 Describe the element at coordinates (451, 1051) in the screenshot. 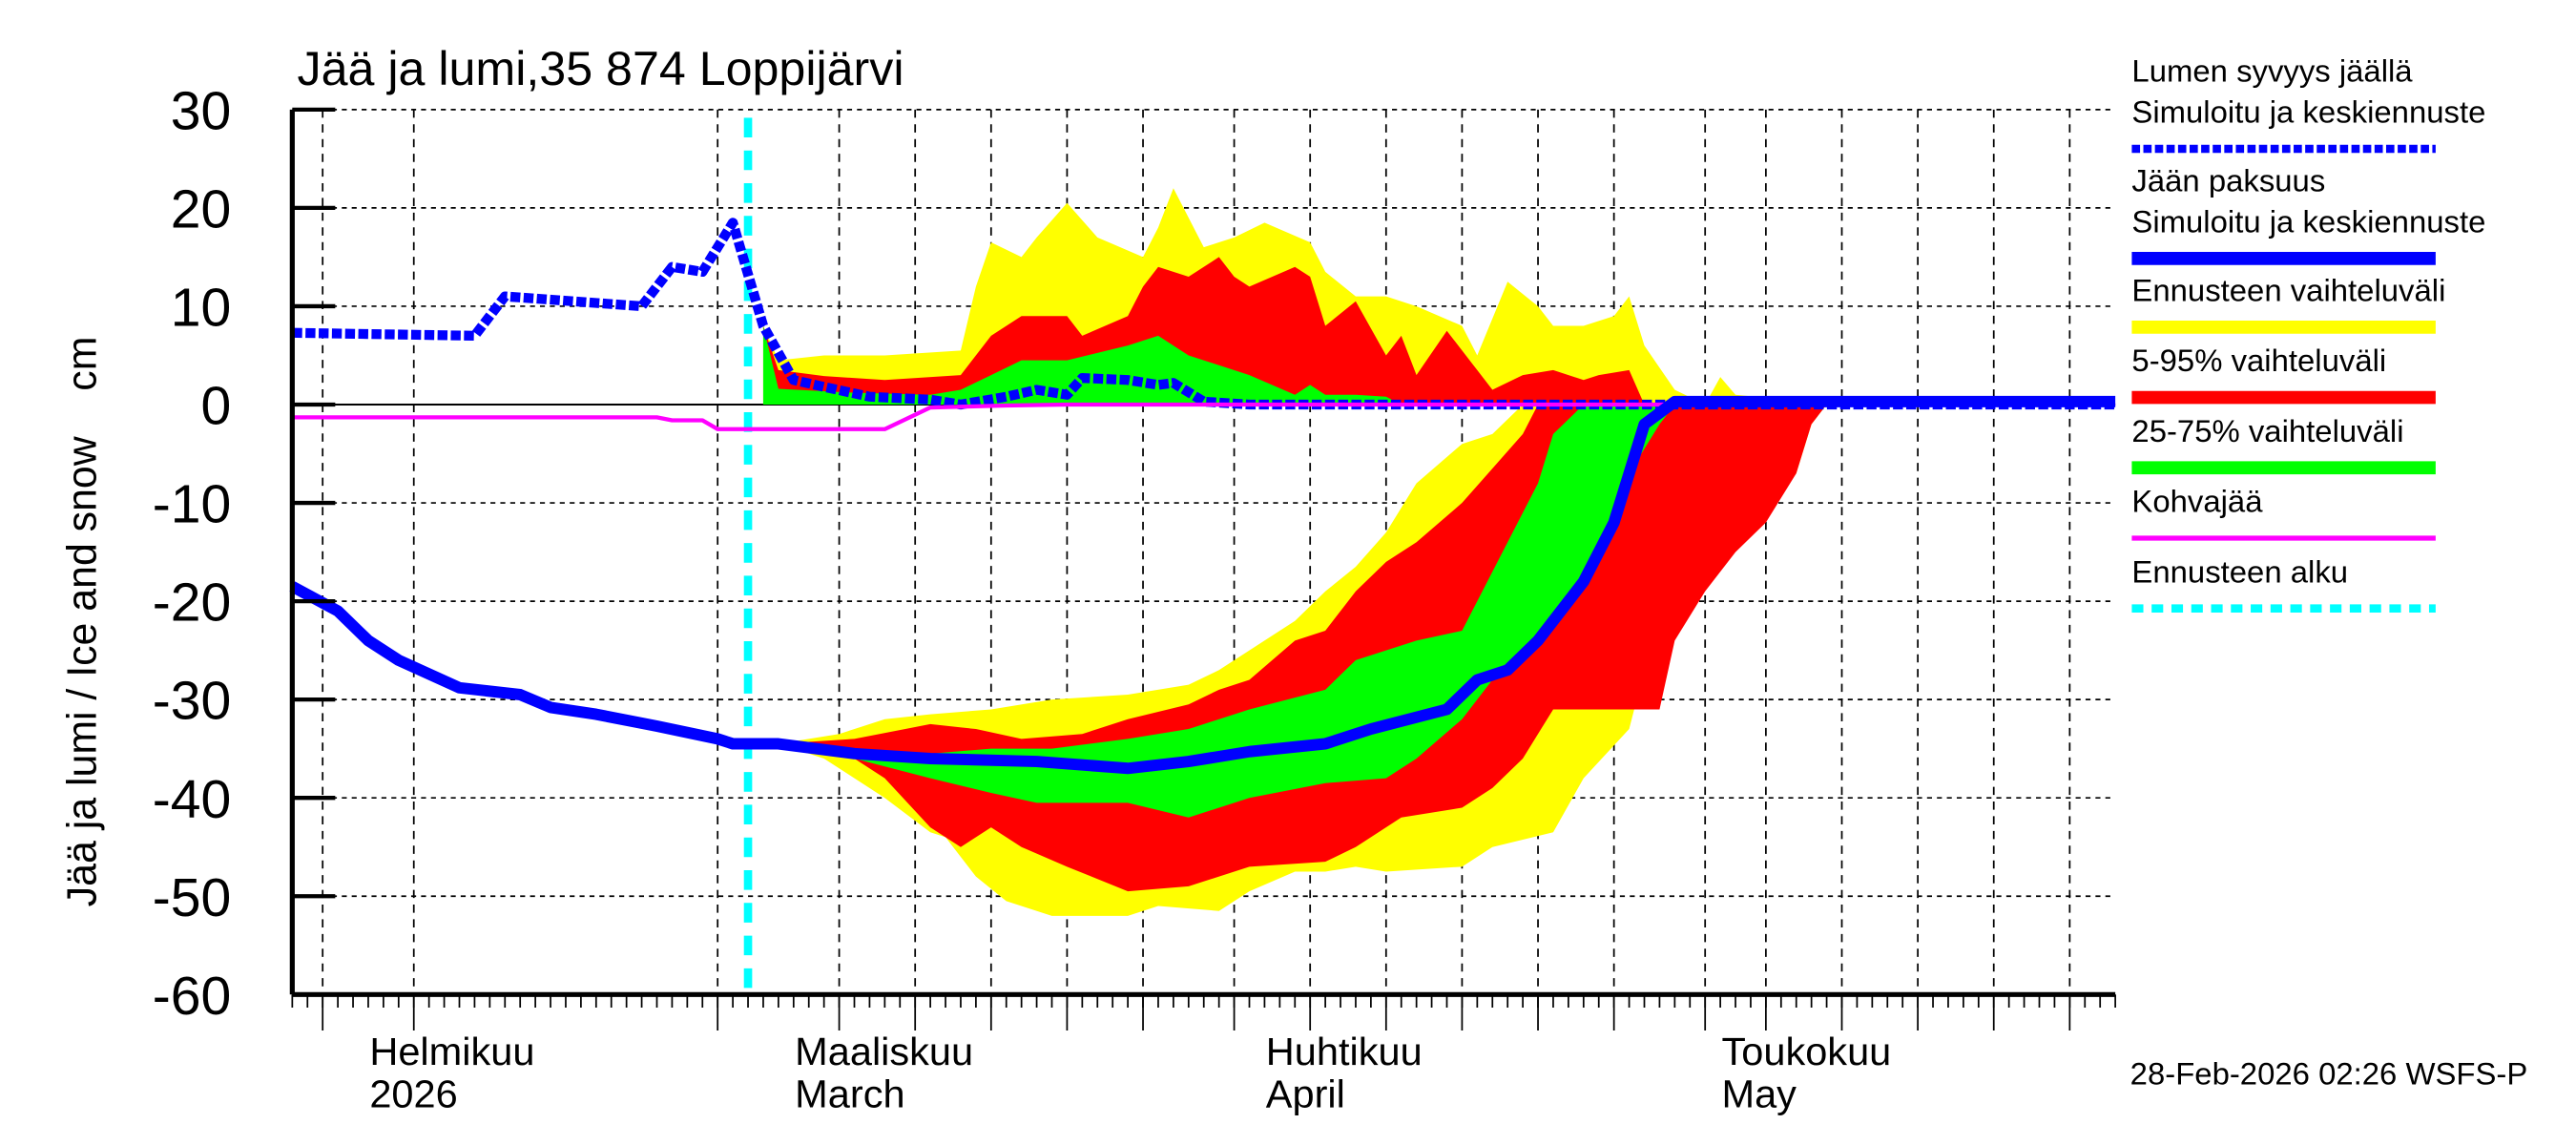

I see `month-label: Helmikuu` at that location.